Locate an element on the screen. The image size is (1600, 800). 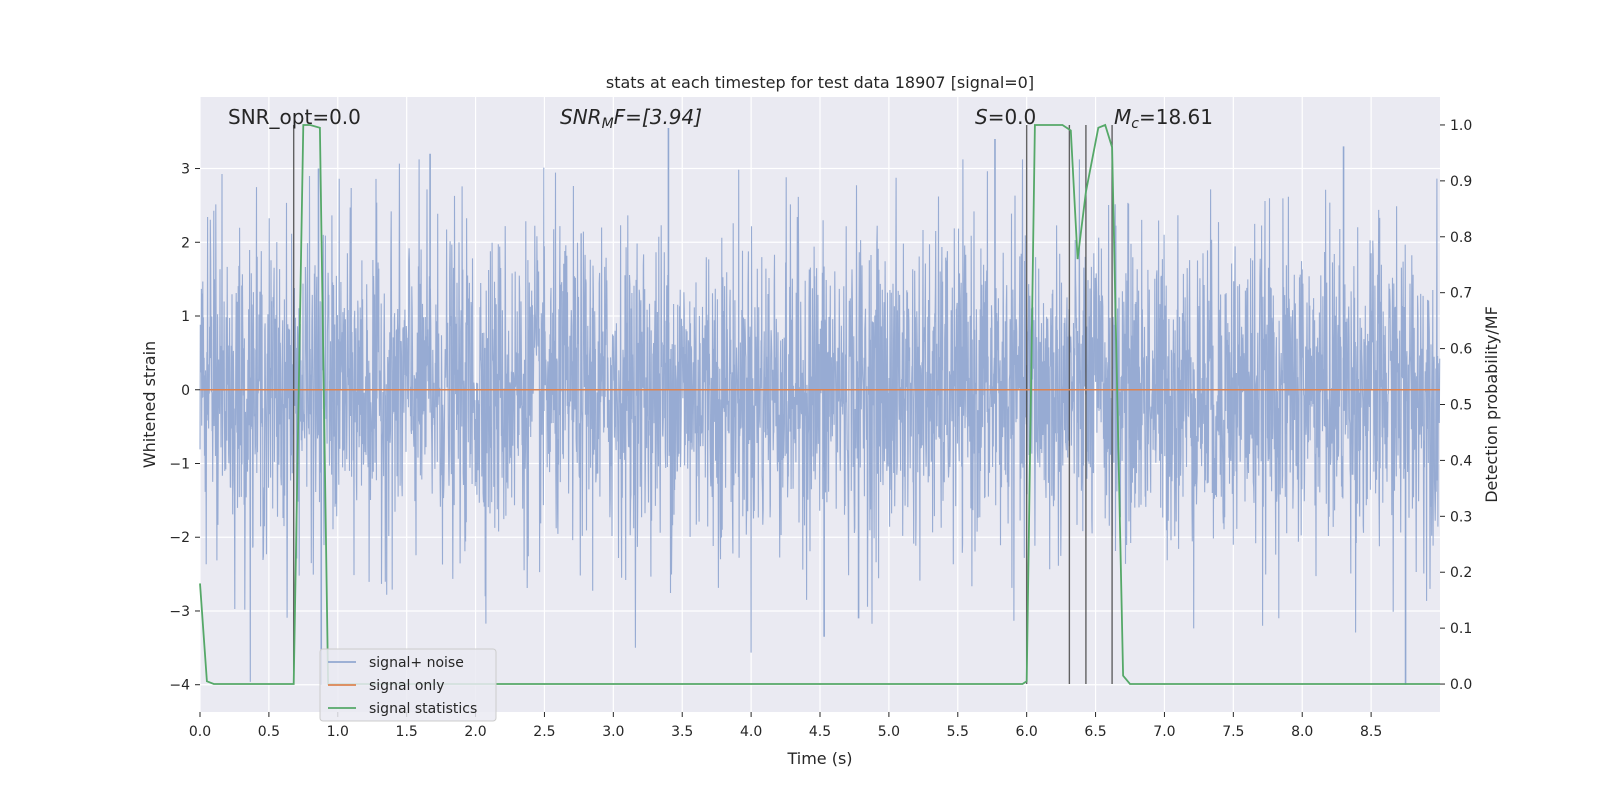
legend-entry: signal only is located at coordinates (406, 686).